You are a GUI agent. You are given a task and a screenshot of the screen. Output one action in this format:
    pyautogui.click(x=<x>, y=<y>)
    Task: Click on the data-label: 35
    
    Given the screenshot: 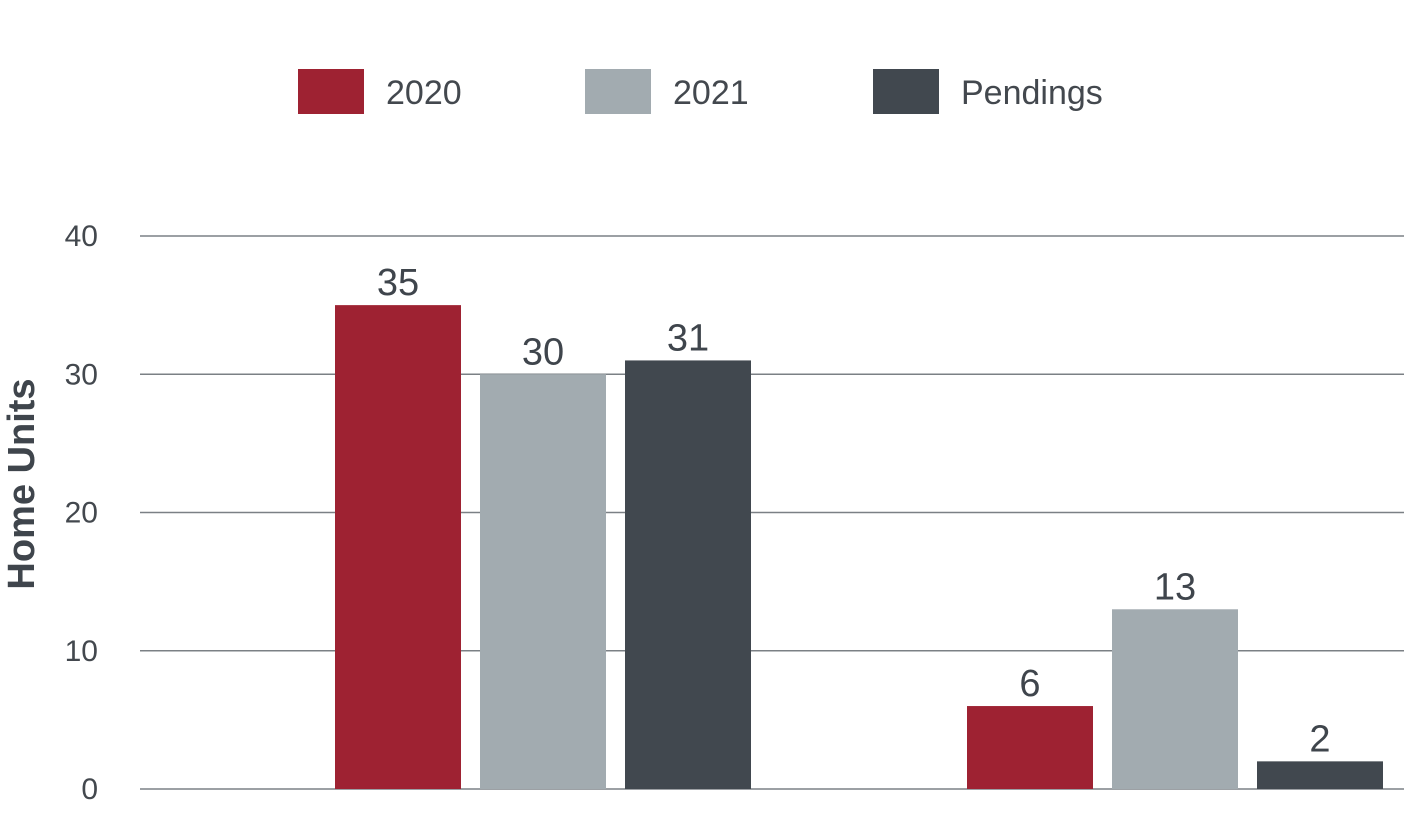 What is the action you would take?
    pyautogui.click(x=398, y=283)
    